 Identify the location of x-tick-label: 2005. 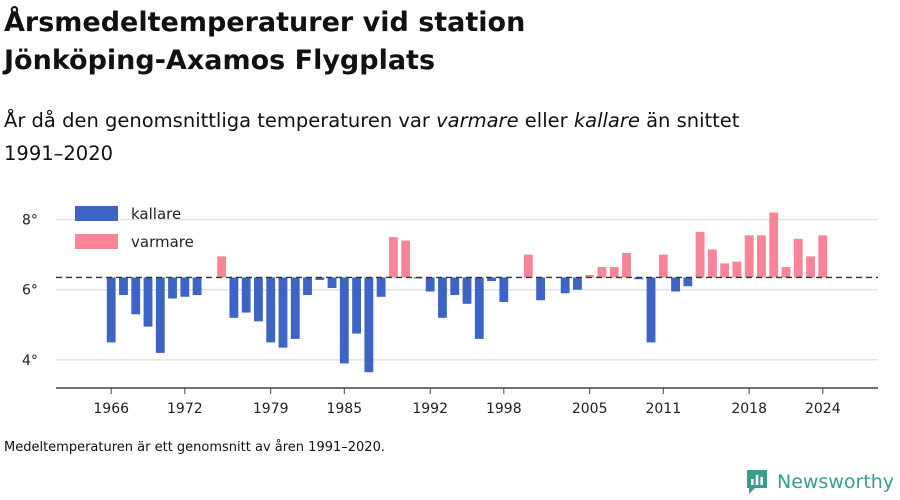
(590, 409).